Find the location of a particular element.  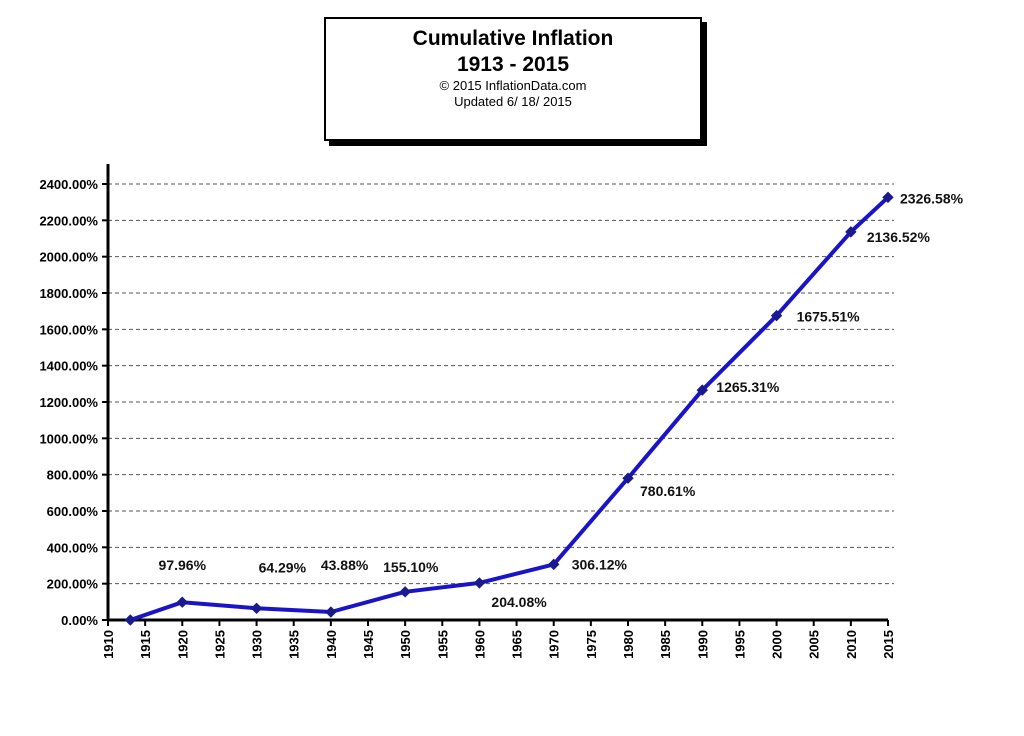

x-tick-label: 1915 is located at coordinates (145, 644).